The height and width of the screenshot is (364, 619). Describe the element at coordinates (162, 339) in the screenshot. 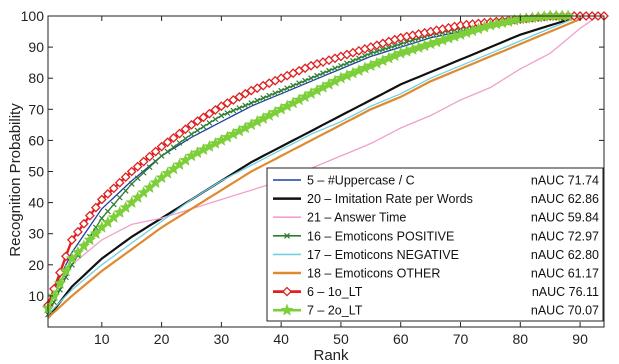

I see `x-tick-label: 20` at that location.